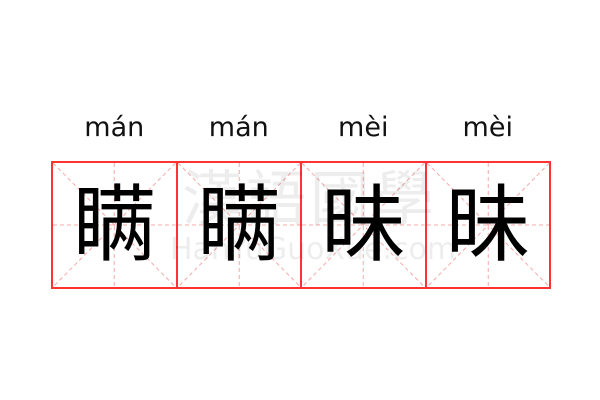  I want to click on pinyin-1: mán, so click(114, 127).